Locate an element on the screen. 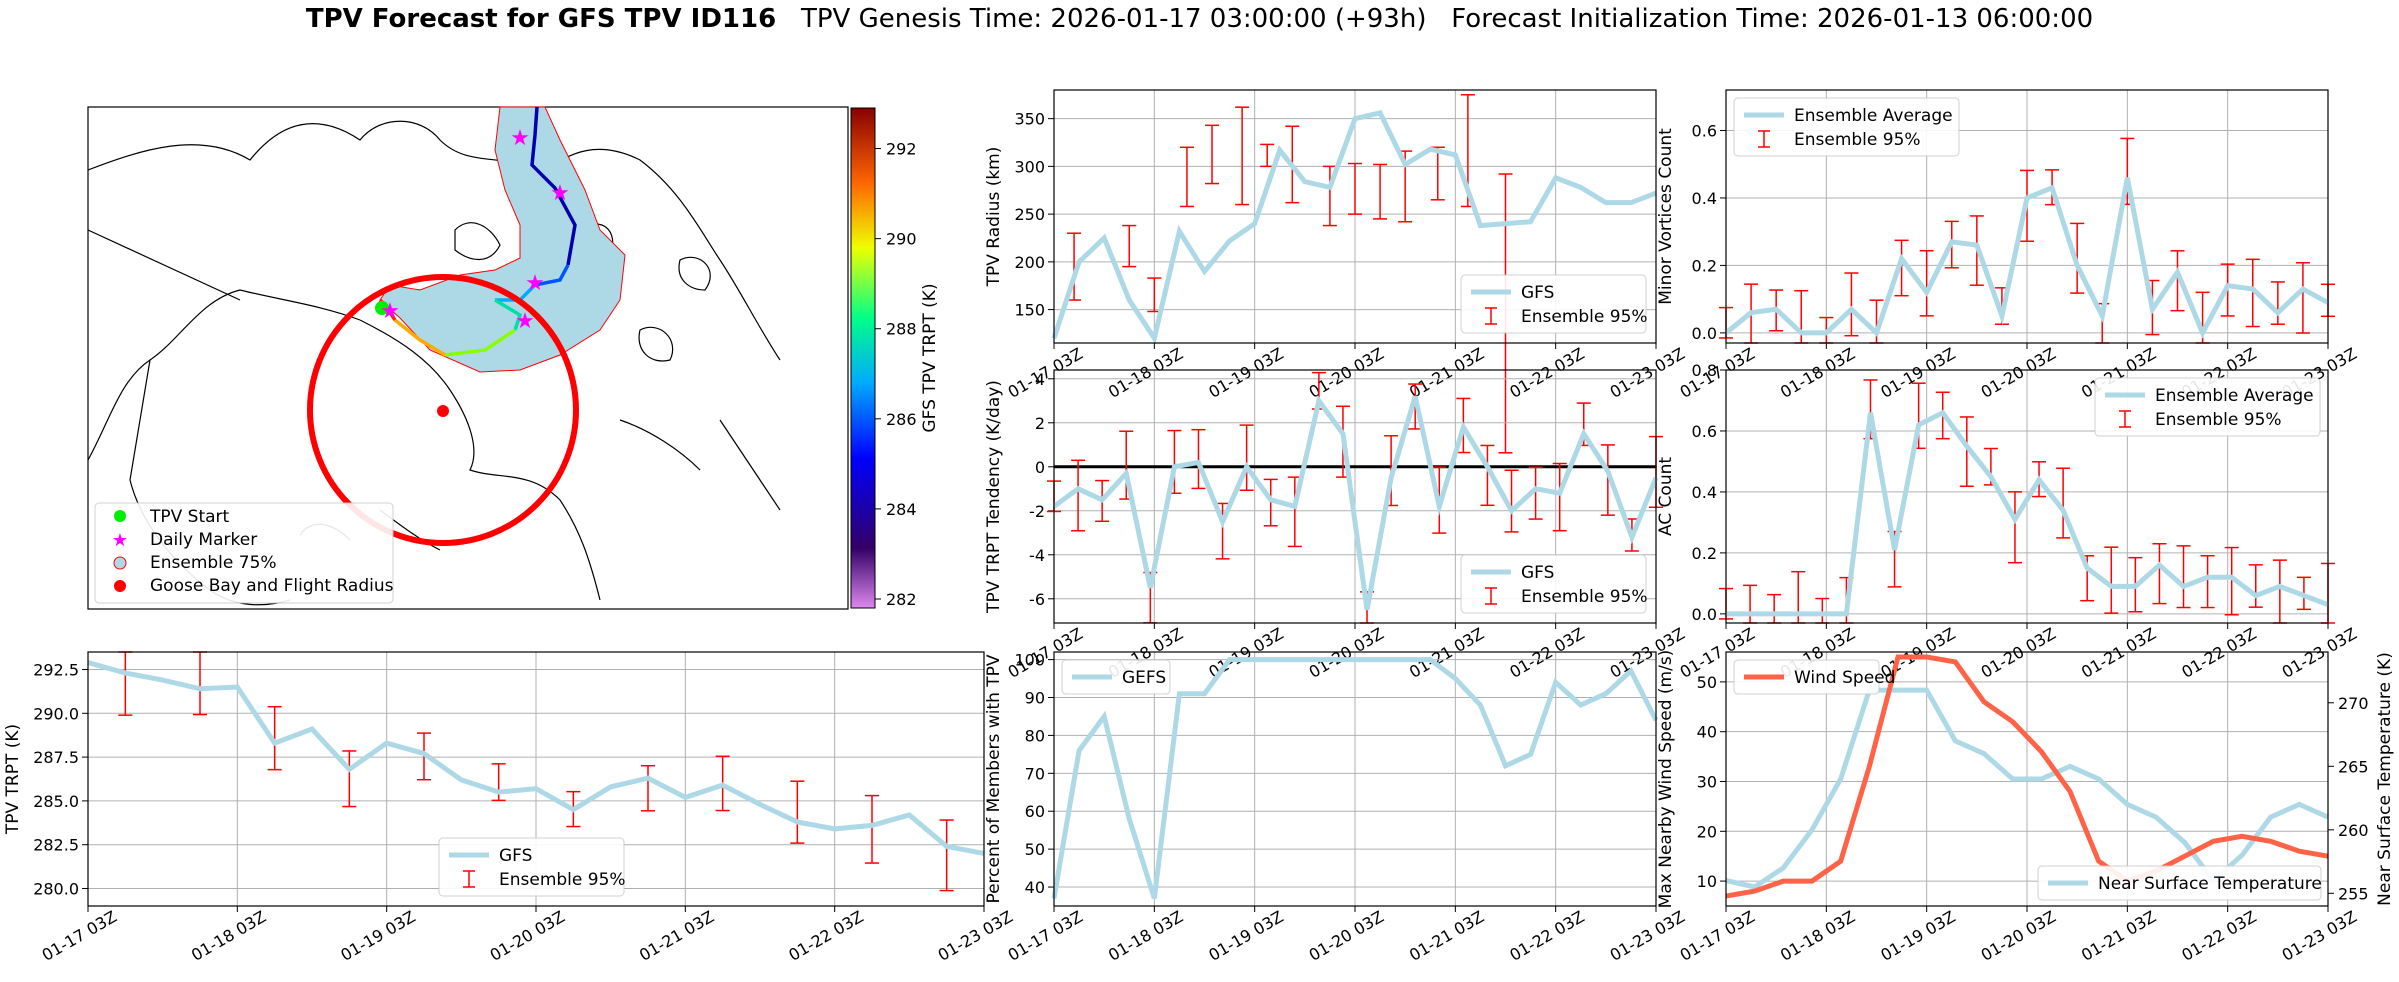 Image resolution: width=2399 pixels, height=982 pixels. y-axis-label: Percent of Members with TPV is located at coordinates (994, 778).